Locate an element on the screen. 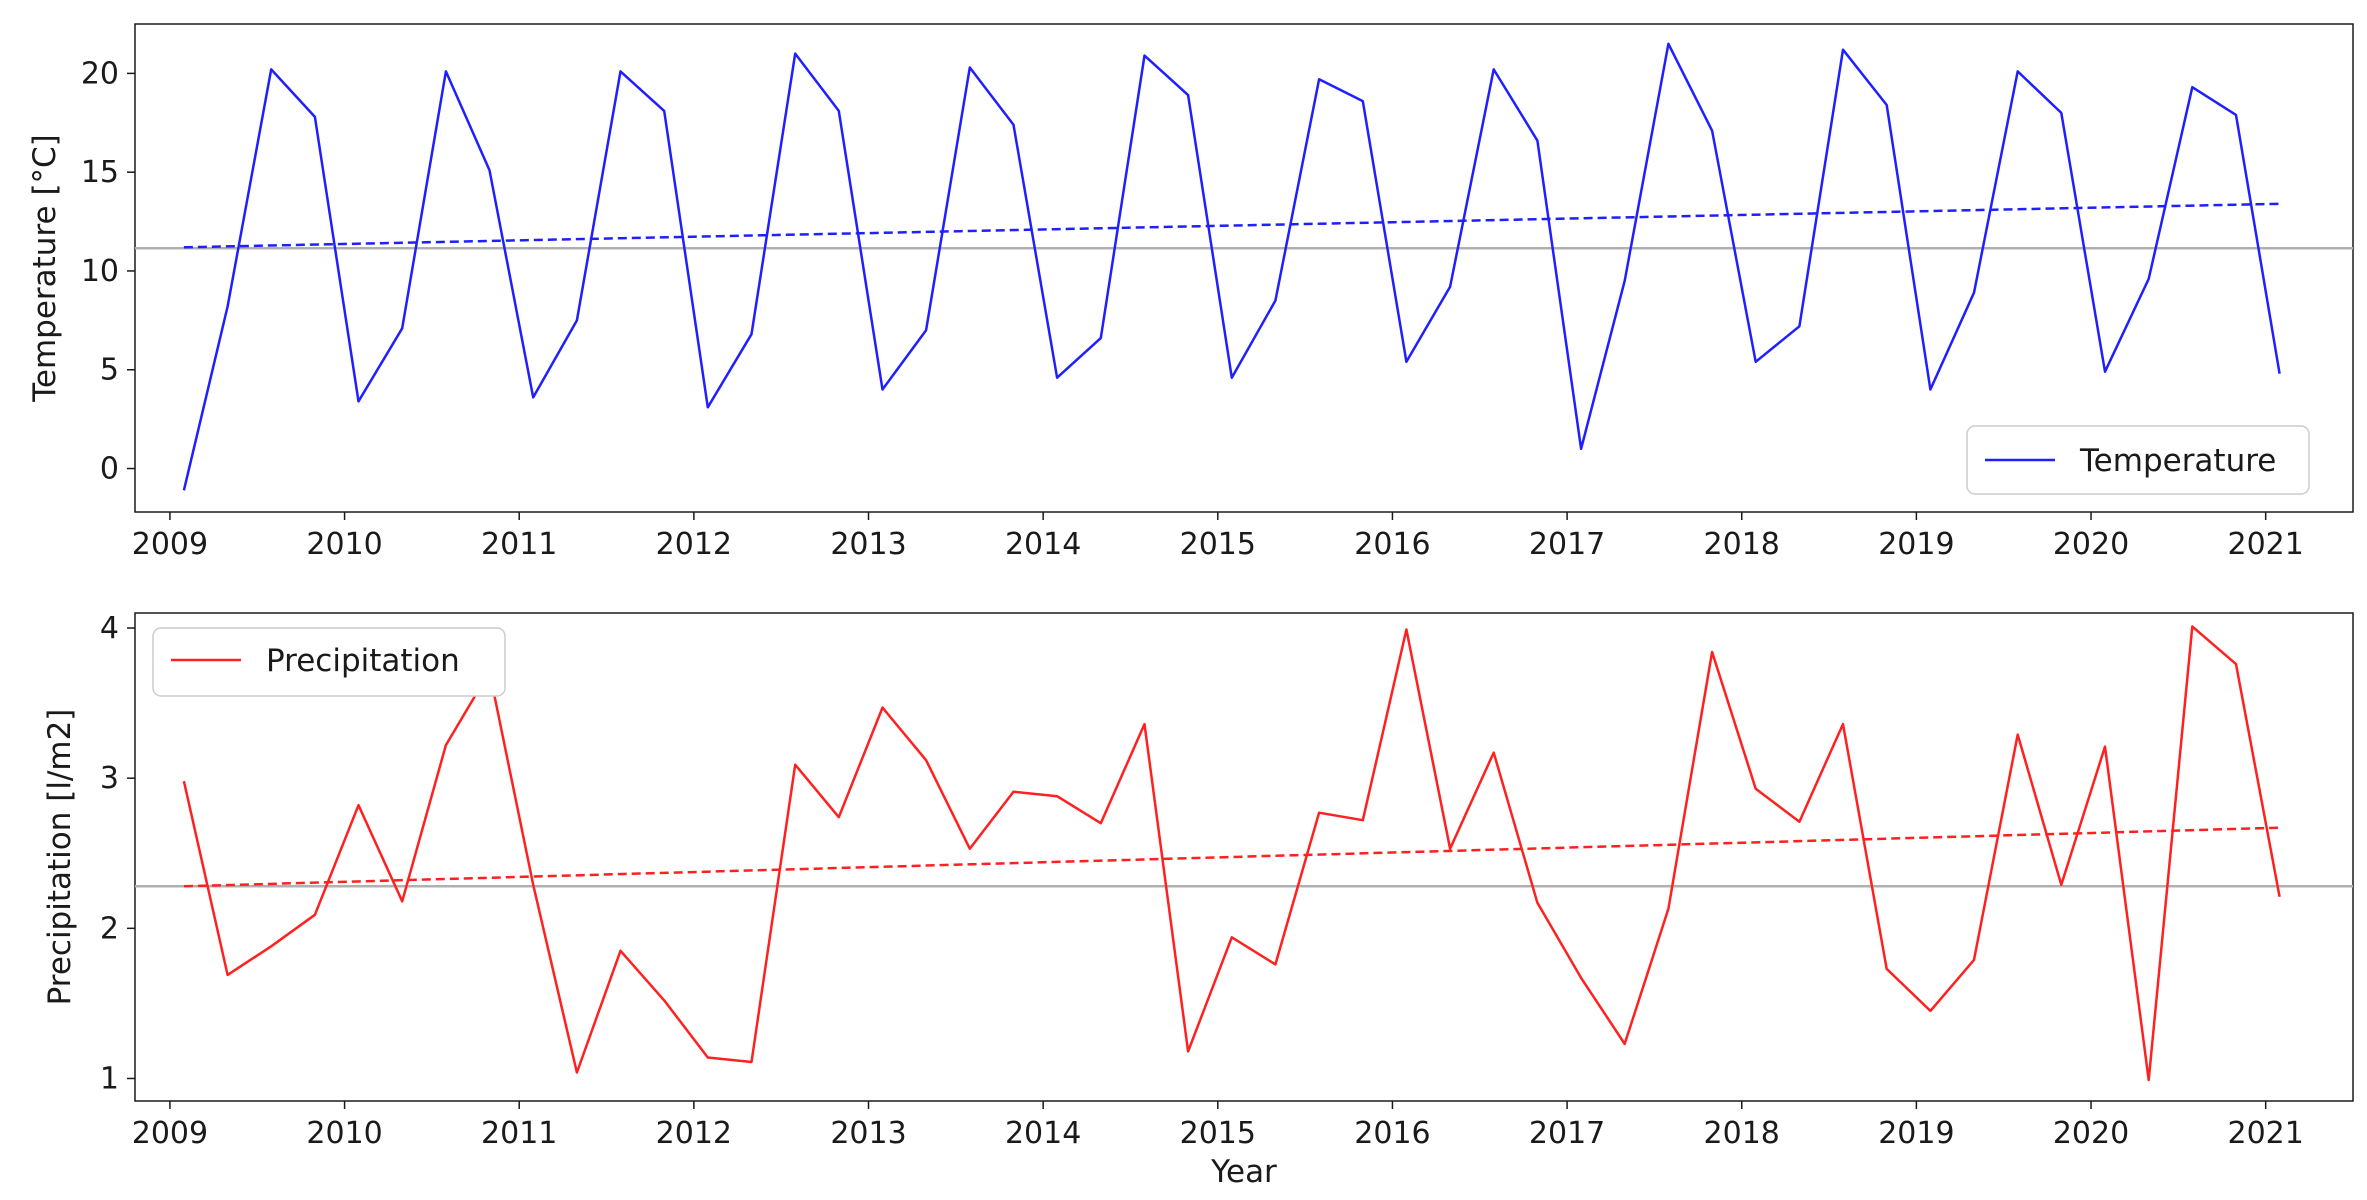 This screenshot has width=2367, height=1200. precipitation-y-tick-label: 1 is located at coordinates (109, 1078).